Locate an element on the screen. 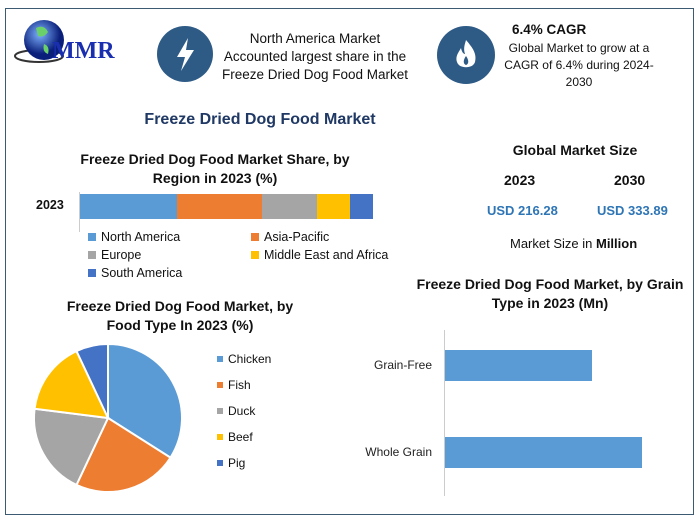  cagr-title: 6.4% CAGR is located at coordinates (549, 29).